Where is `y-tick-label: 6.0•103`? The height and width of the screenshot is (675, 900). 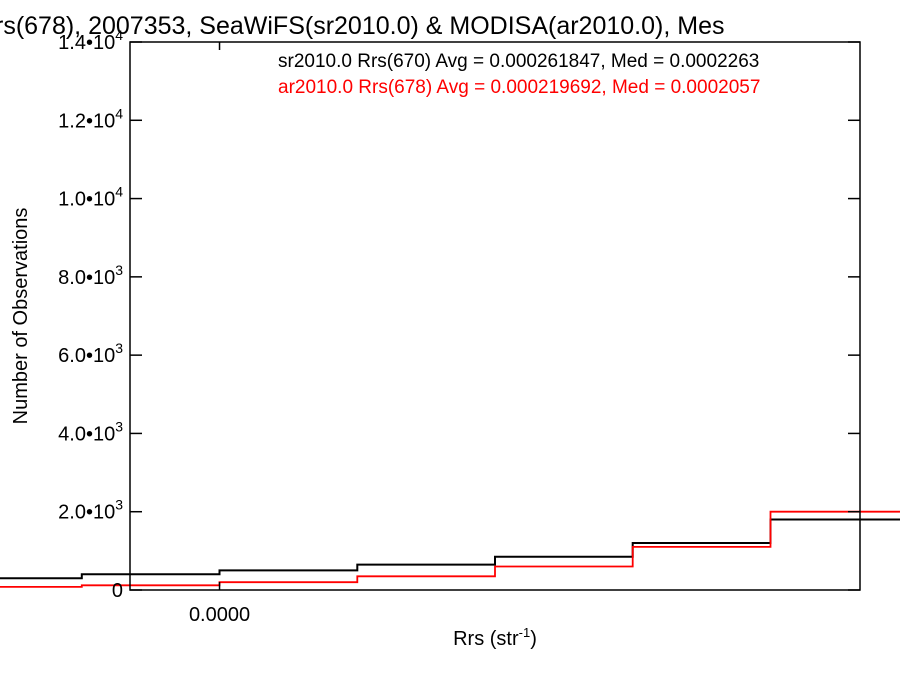 y-tick-label: 6.0•103 is located at coordinates (90, 353).